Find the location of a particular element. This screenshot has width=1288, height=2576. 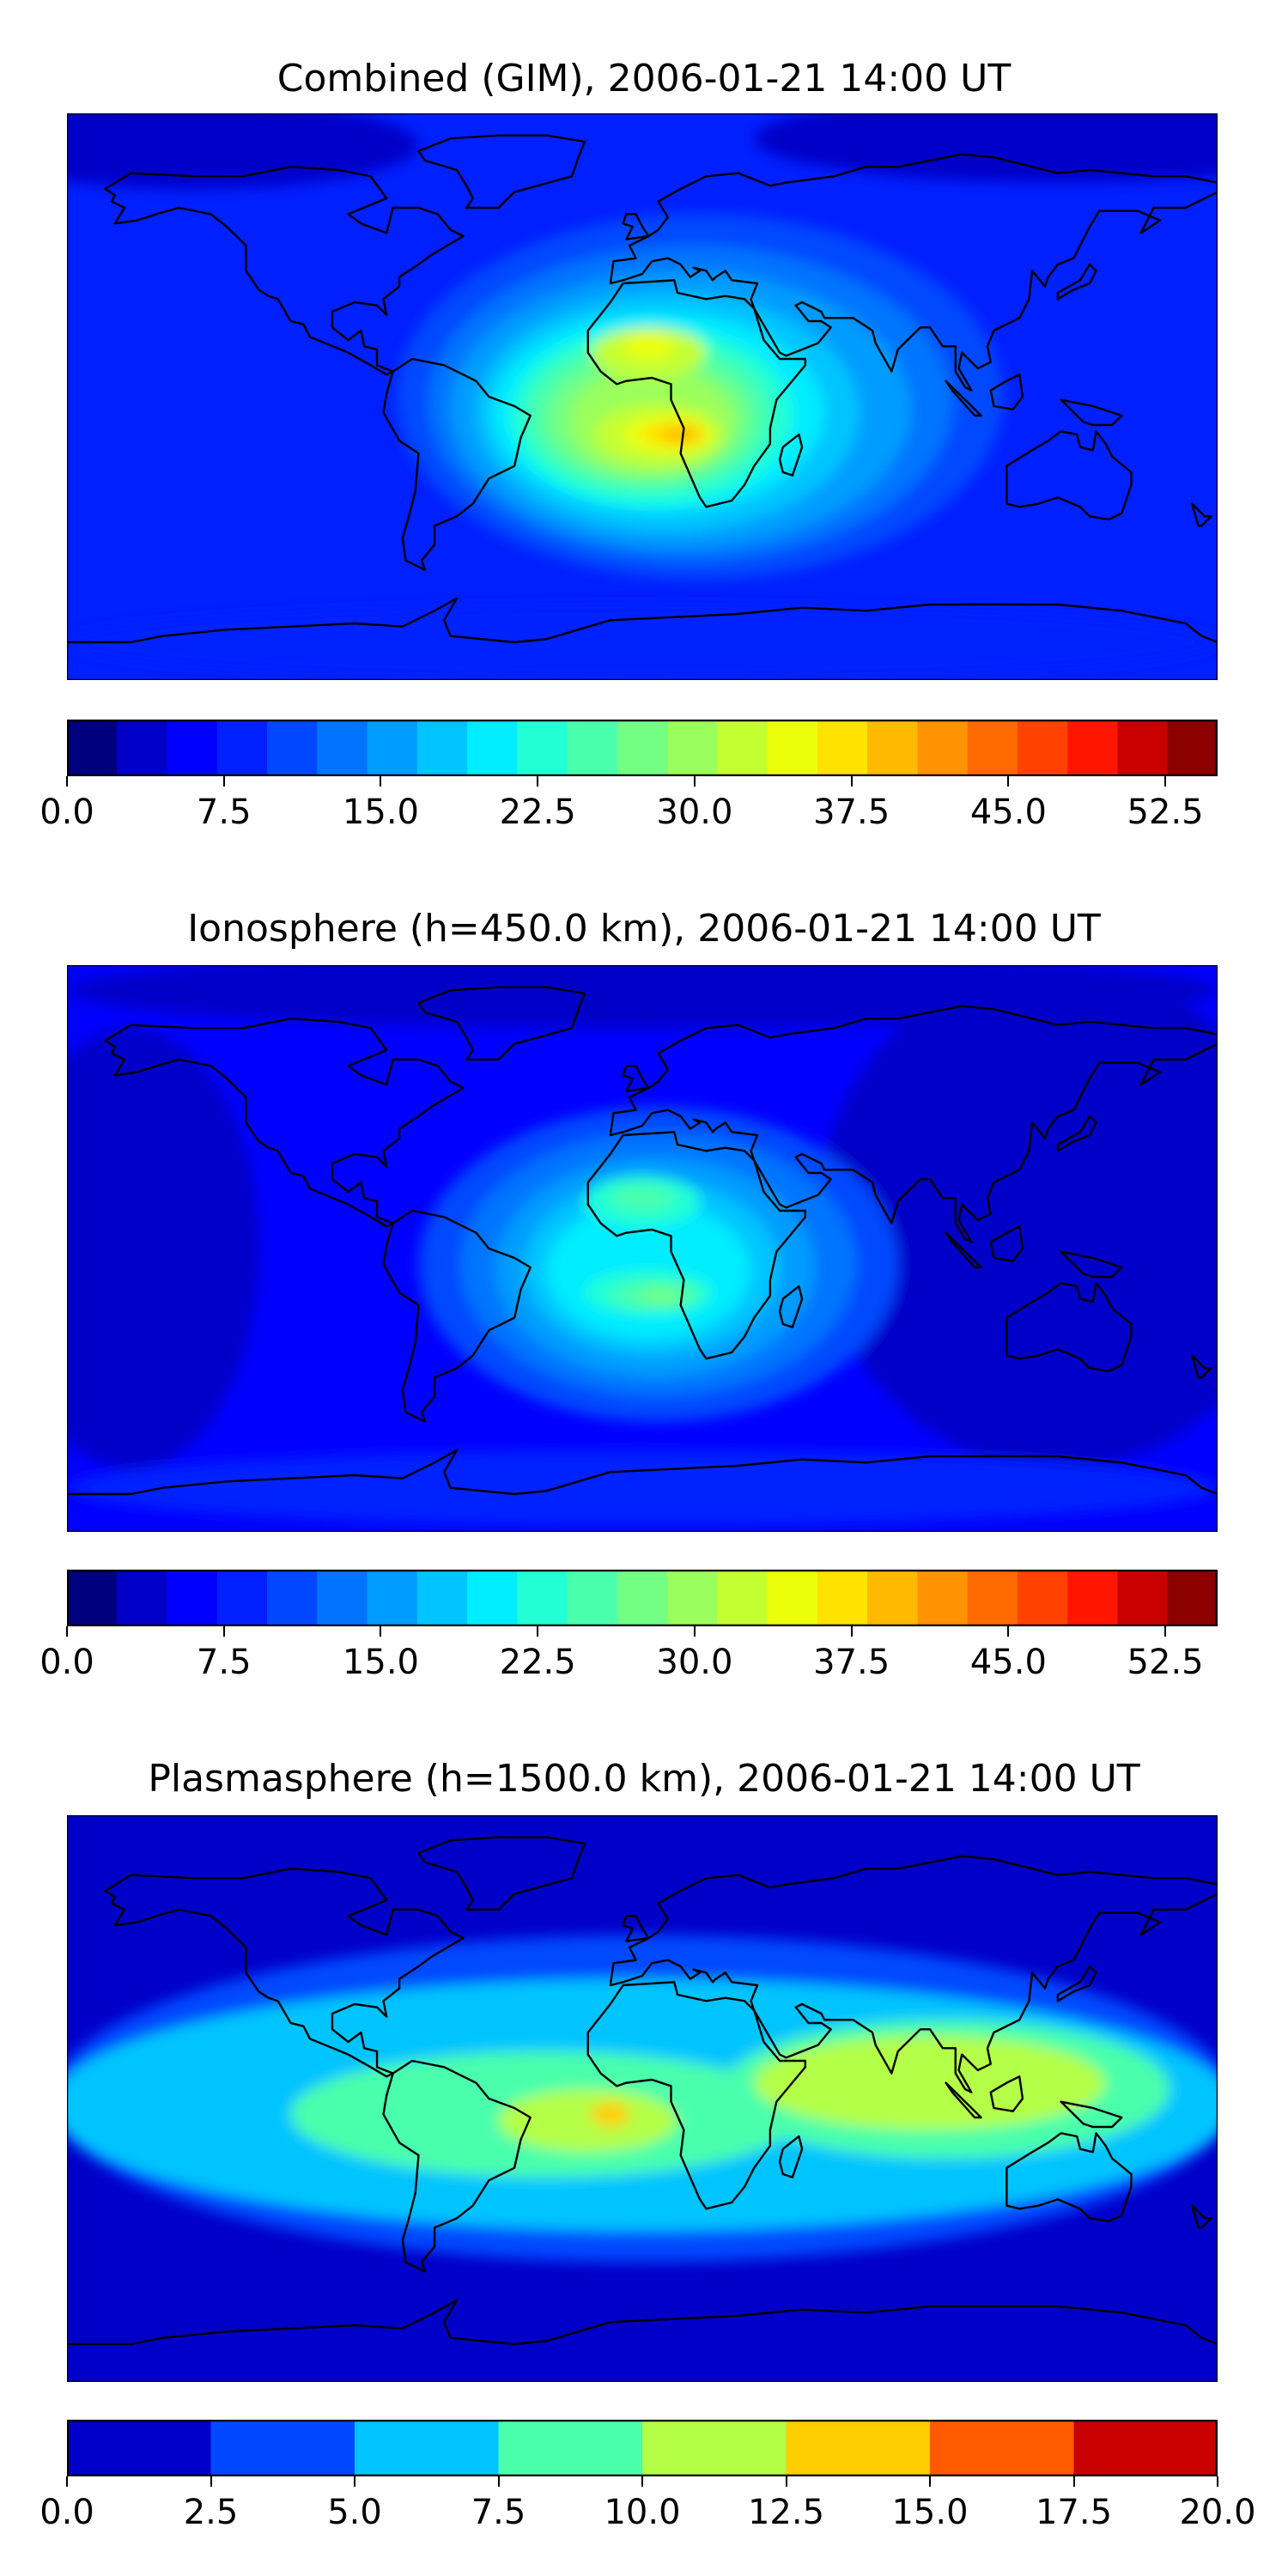

tec-contour-south-band is located at coordinates (642, 1488).